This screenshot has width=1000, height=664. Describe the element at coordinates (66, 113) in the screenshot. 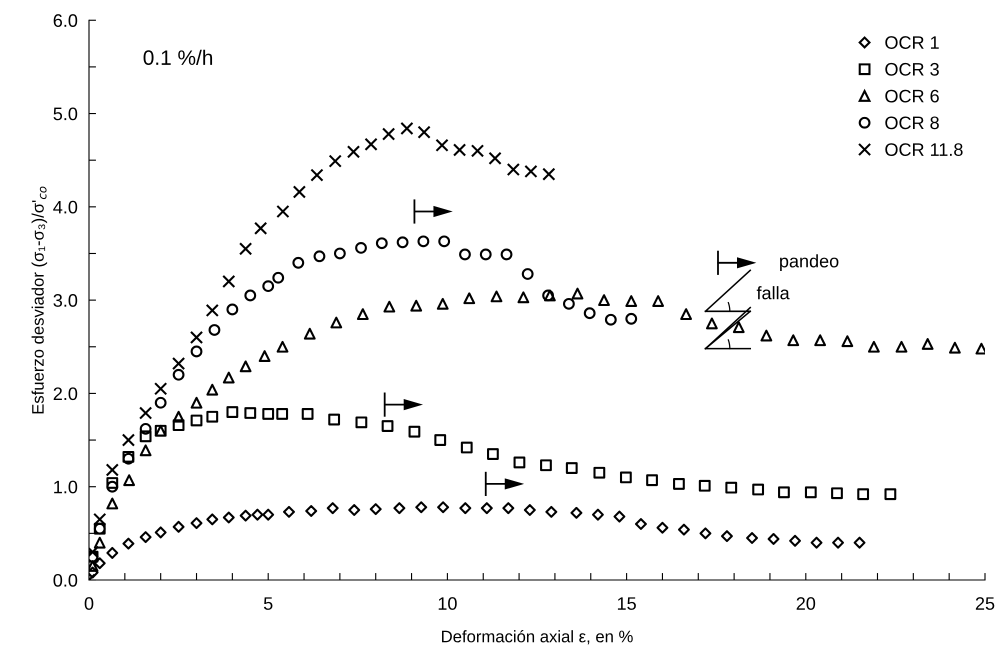

I see `y-tick-label: 5.0` at that location.